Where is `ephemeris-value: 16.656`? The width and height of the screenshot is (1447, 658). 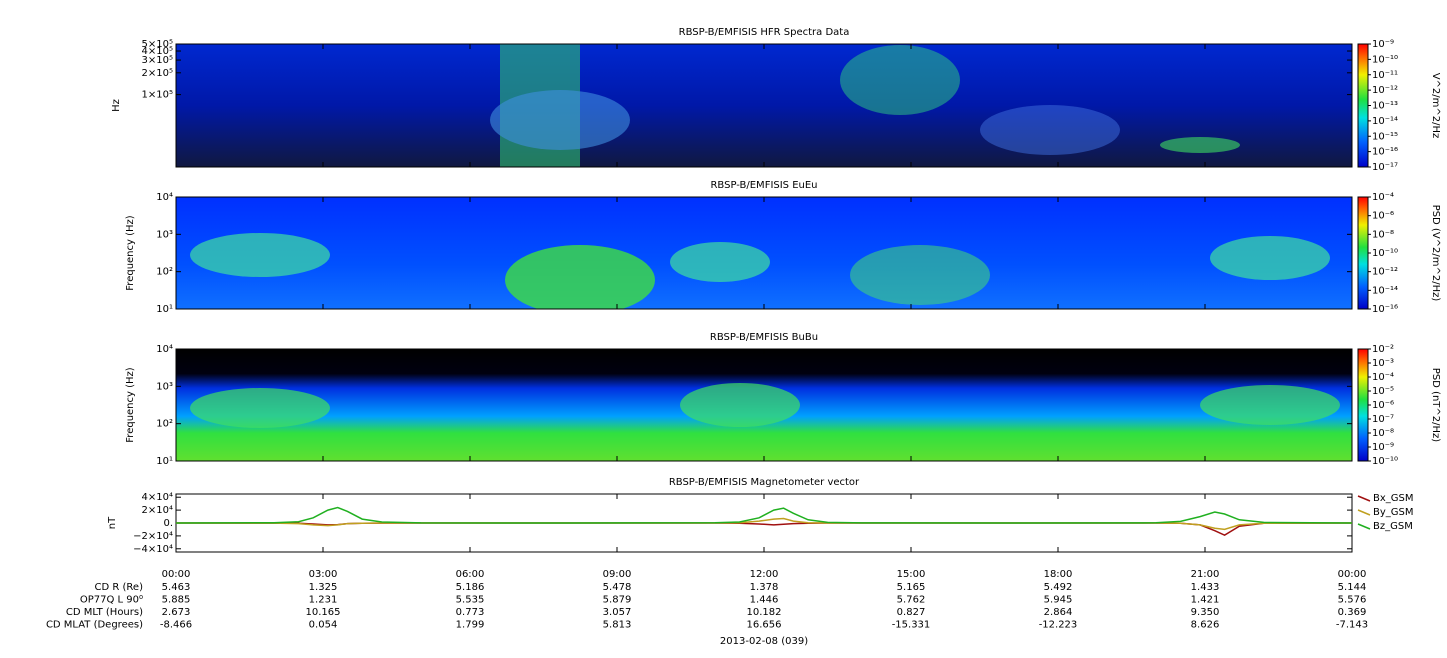 ephemeris-value: 16.656 is located at coordinates (764, 625).